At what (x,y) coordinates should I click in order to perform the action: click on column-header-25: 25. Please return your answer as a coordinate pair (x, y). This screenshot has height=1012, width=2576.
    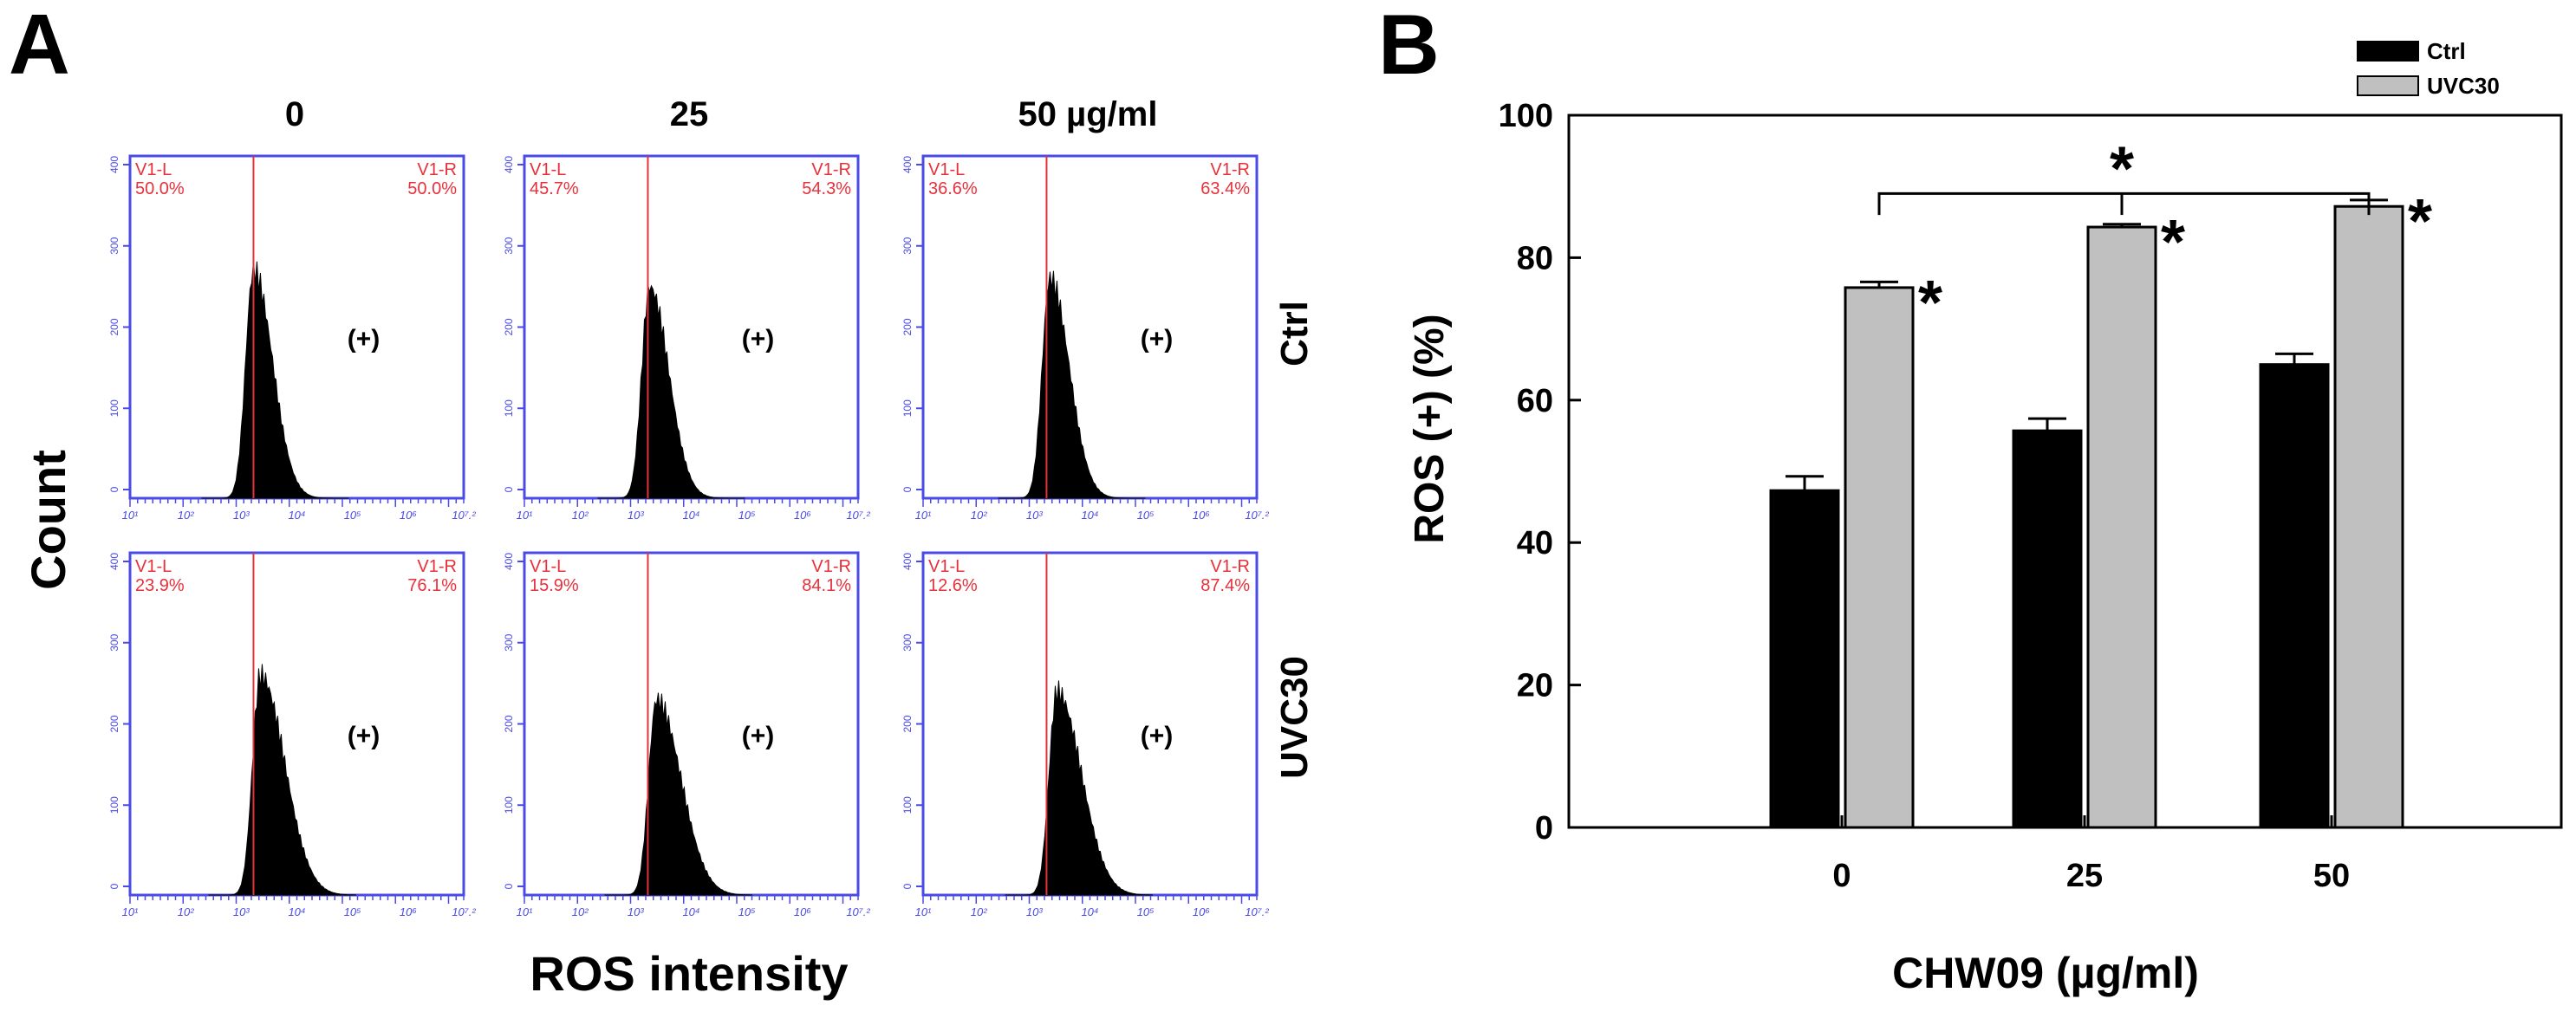
    Looking at the image, I should click on (689, 114).